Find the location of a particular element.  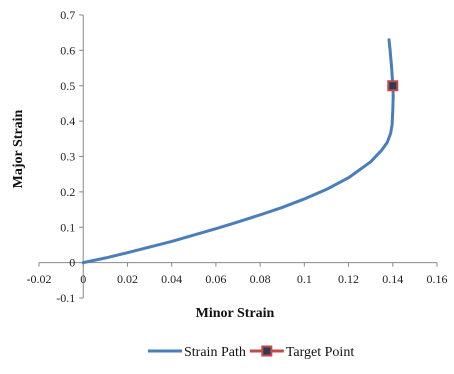

y-axis-title: Major Strain is located at coordinates (18, 148).